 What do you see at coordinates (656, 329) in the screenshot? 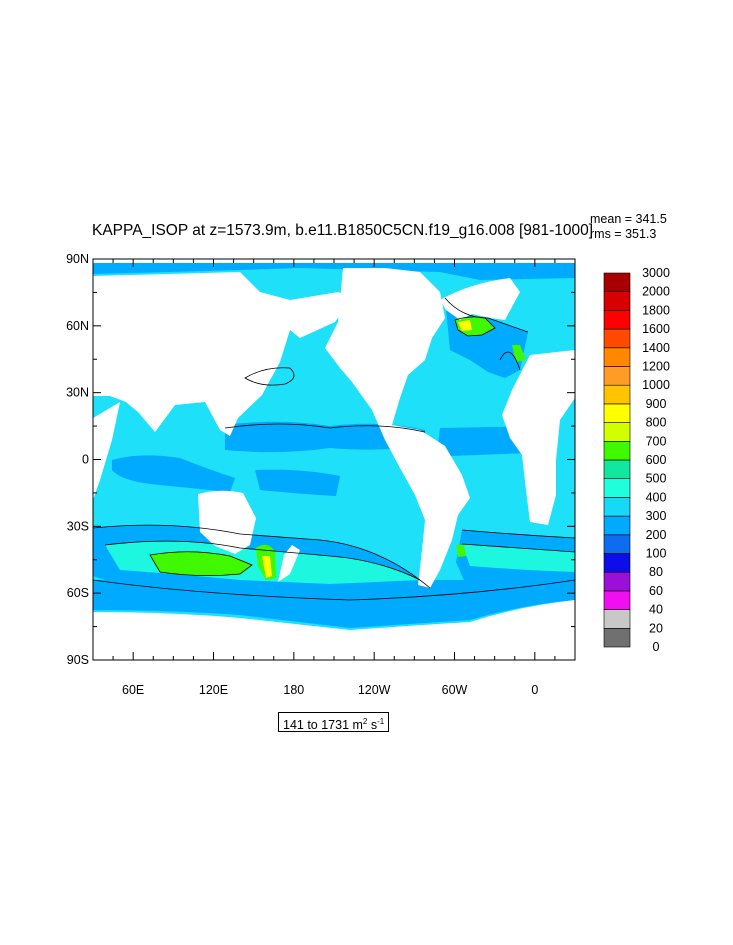
I see `colorbar-label: 1600` at bounding box center [656, 329].